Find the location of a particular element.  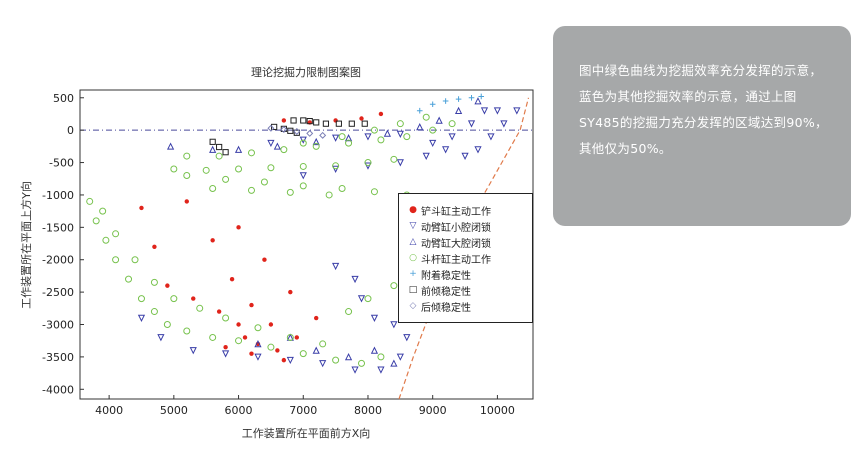

legend-label: 前倾稳定性 is located at coordinates (446, 292).